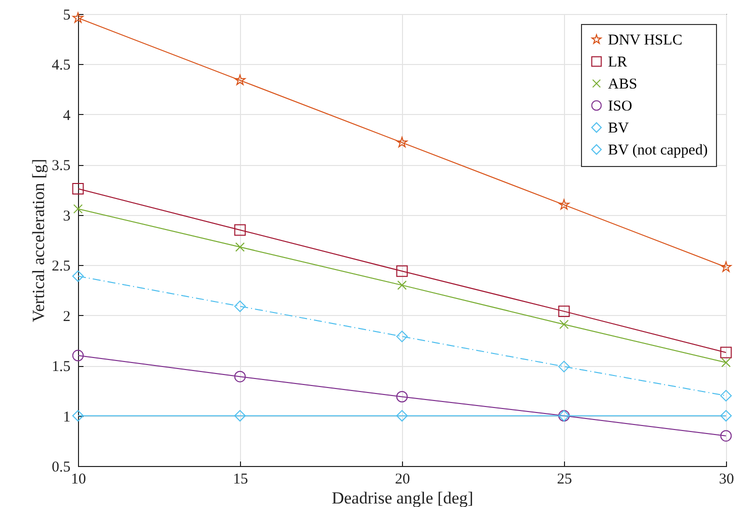 Image resolution: width=734 pixels, height=507 pixels. What do you see at coordinates (66, 417) in the screenshot?
I see `y-tick-label: 1` at bounding box center [66, 417].